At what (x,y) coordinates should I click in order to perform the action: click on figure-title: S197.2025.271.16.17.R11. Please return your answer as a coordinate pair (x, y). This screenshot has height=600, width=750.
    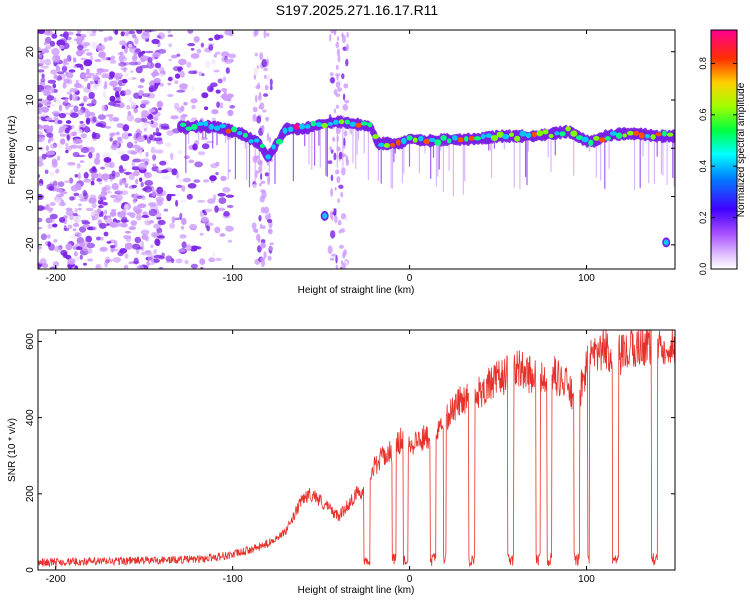
    Looking at the image, I should click on (357, 10).